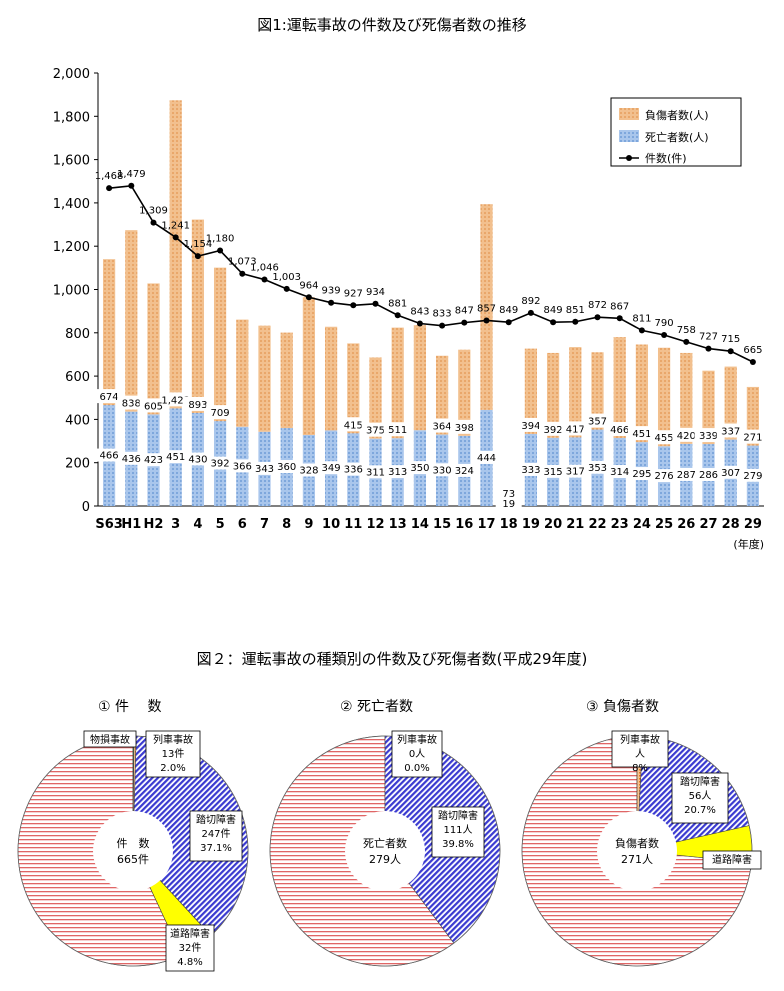 This screenshot has width=784, height=991. What do you see at coordinates (353, 470) in the screenshot?
I see `deaths-label: 336` at bounding box center [353, 470].